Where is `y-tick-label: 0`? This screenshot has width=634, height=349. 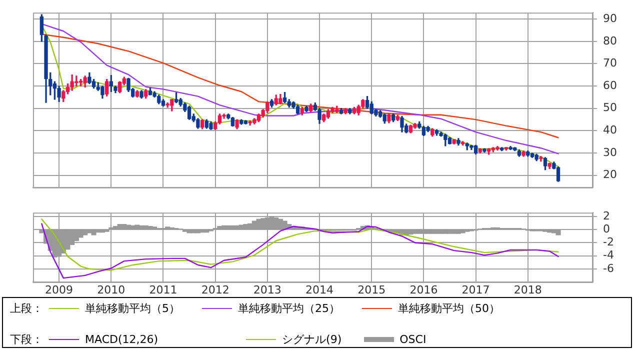 y-tick-label: 0 is located at coordinates (606, 229).